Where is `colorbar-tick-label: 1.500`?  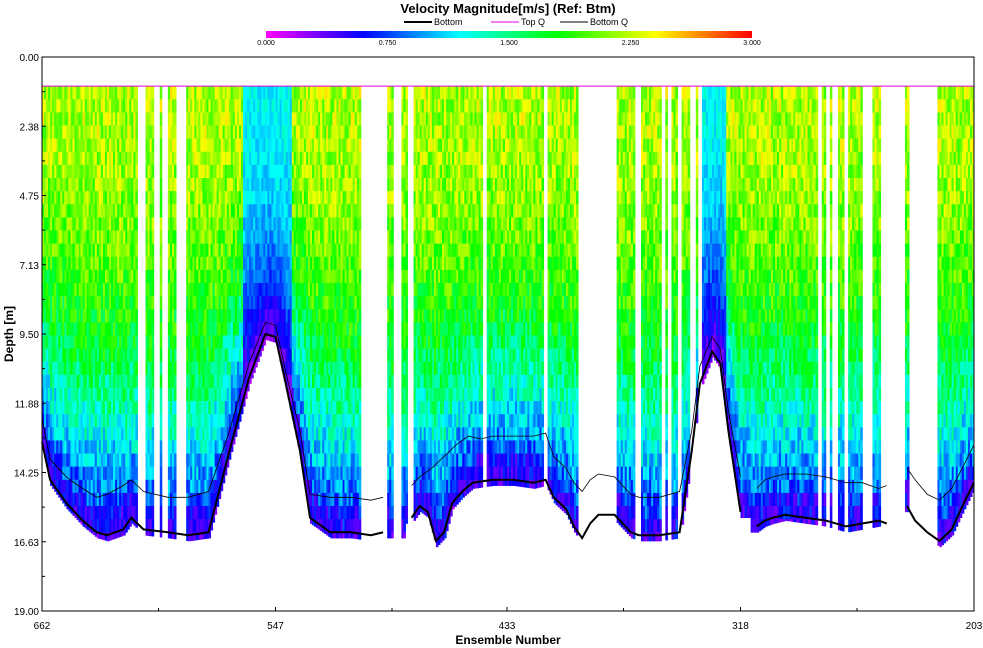 colorbar-tick-label: 1.500 is located at coordinates (509, 43).